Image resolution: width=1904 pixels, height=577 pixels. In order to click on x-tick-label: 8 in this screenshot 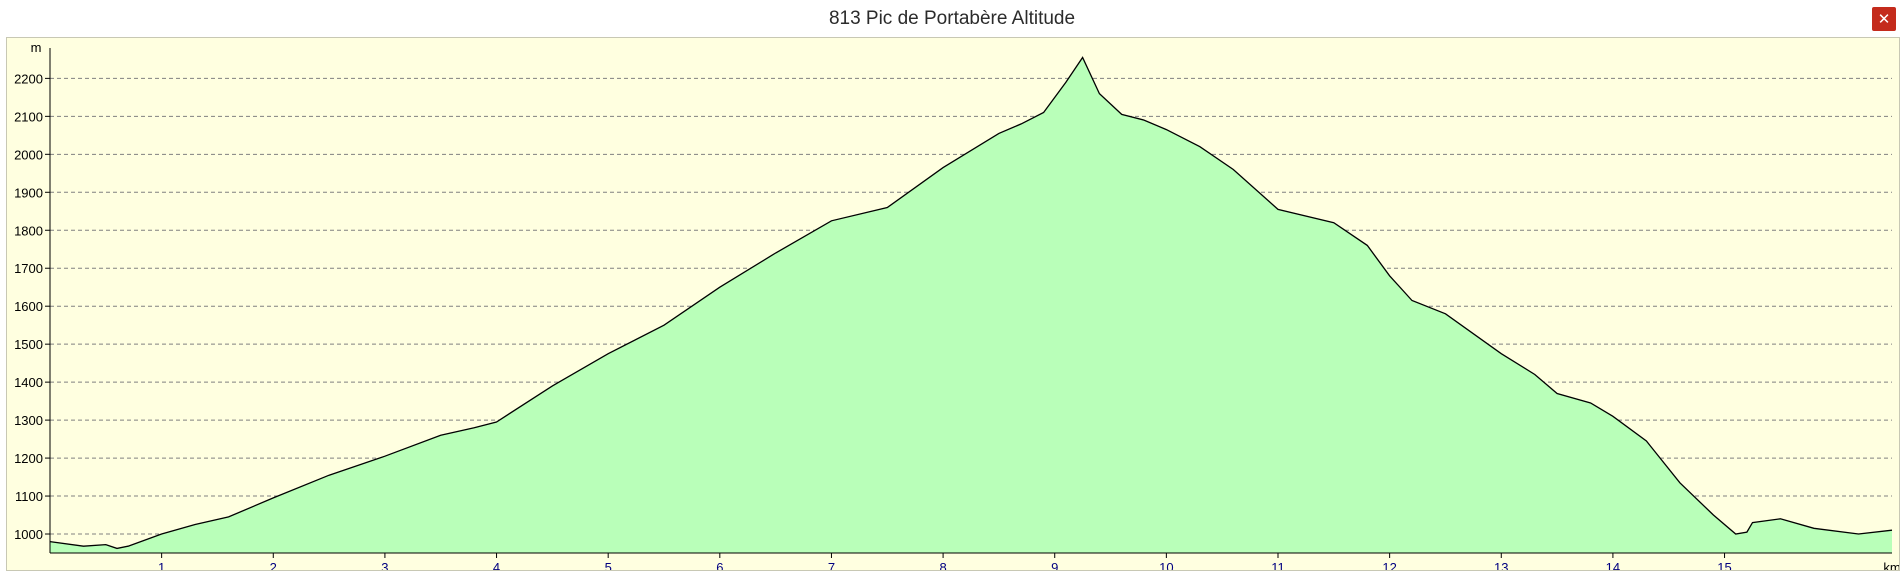, I will do `click(942, 565)`.